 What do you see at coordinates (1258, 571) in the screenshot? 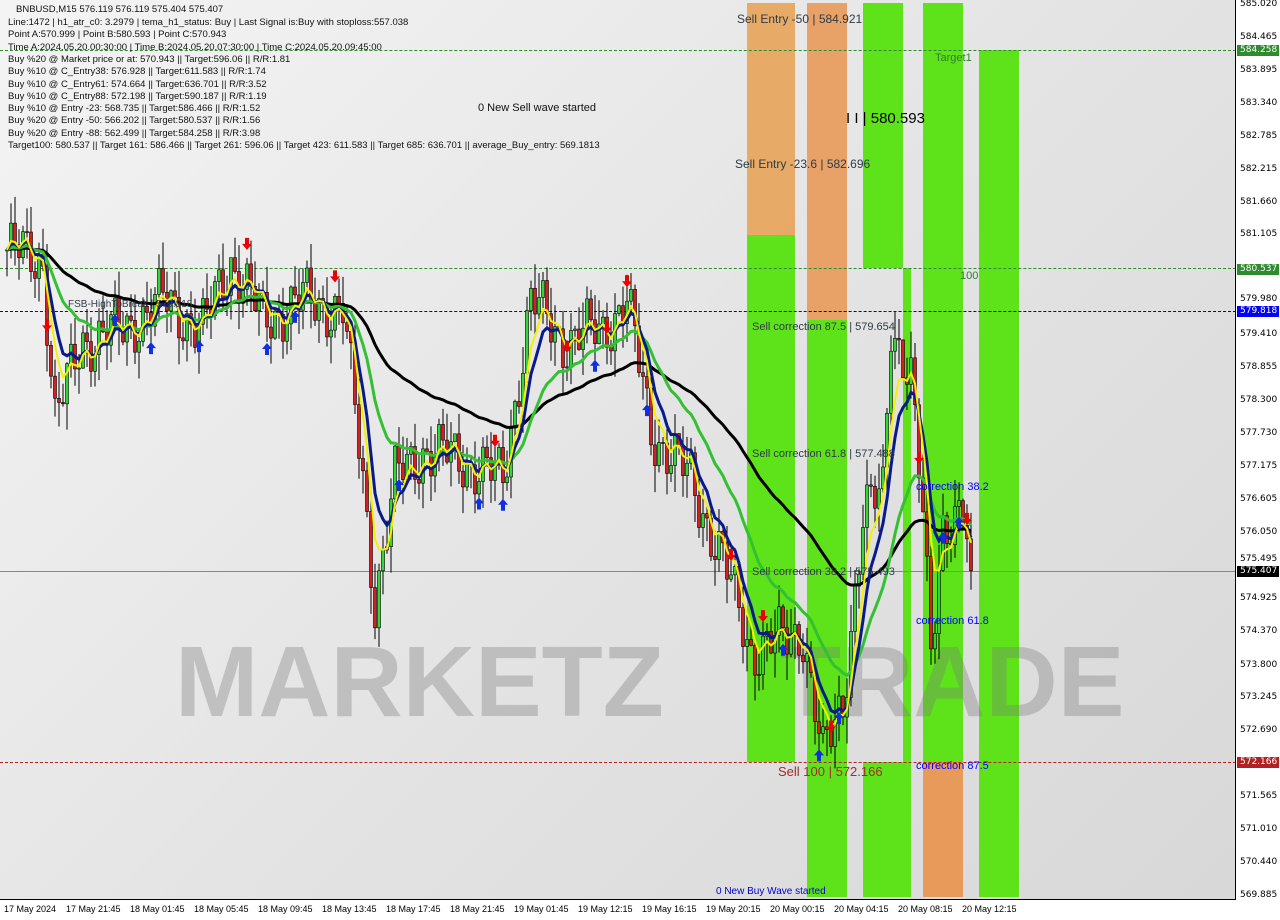
I see `price-tag: 575.407` at bounding box center [1258, 571].